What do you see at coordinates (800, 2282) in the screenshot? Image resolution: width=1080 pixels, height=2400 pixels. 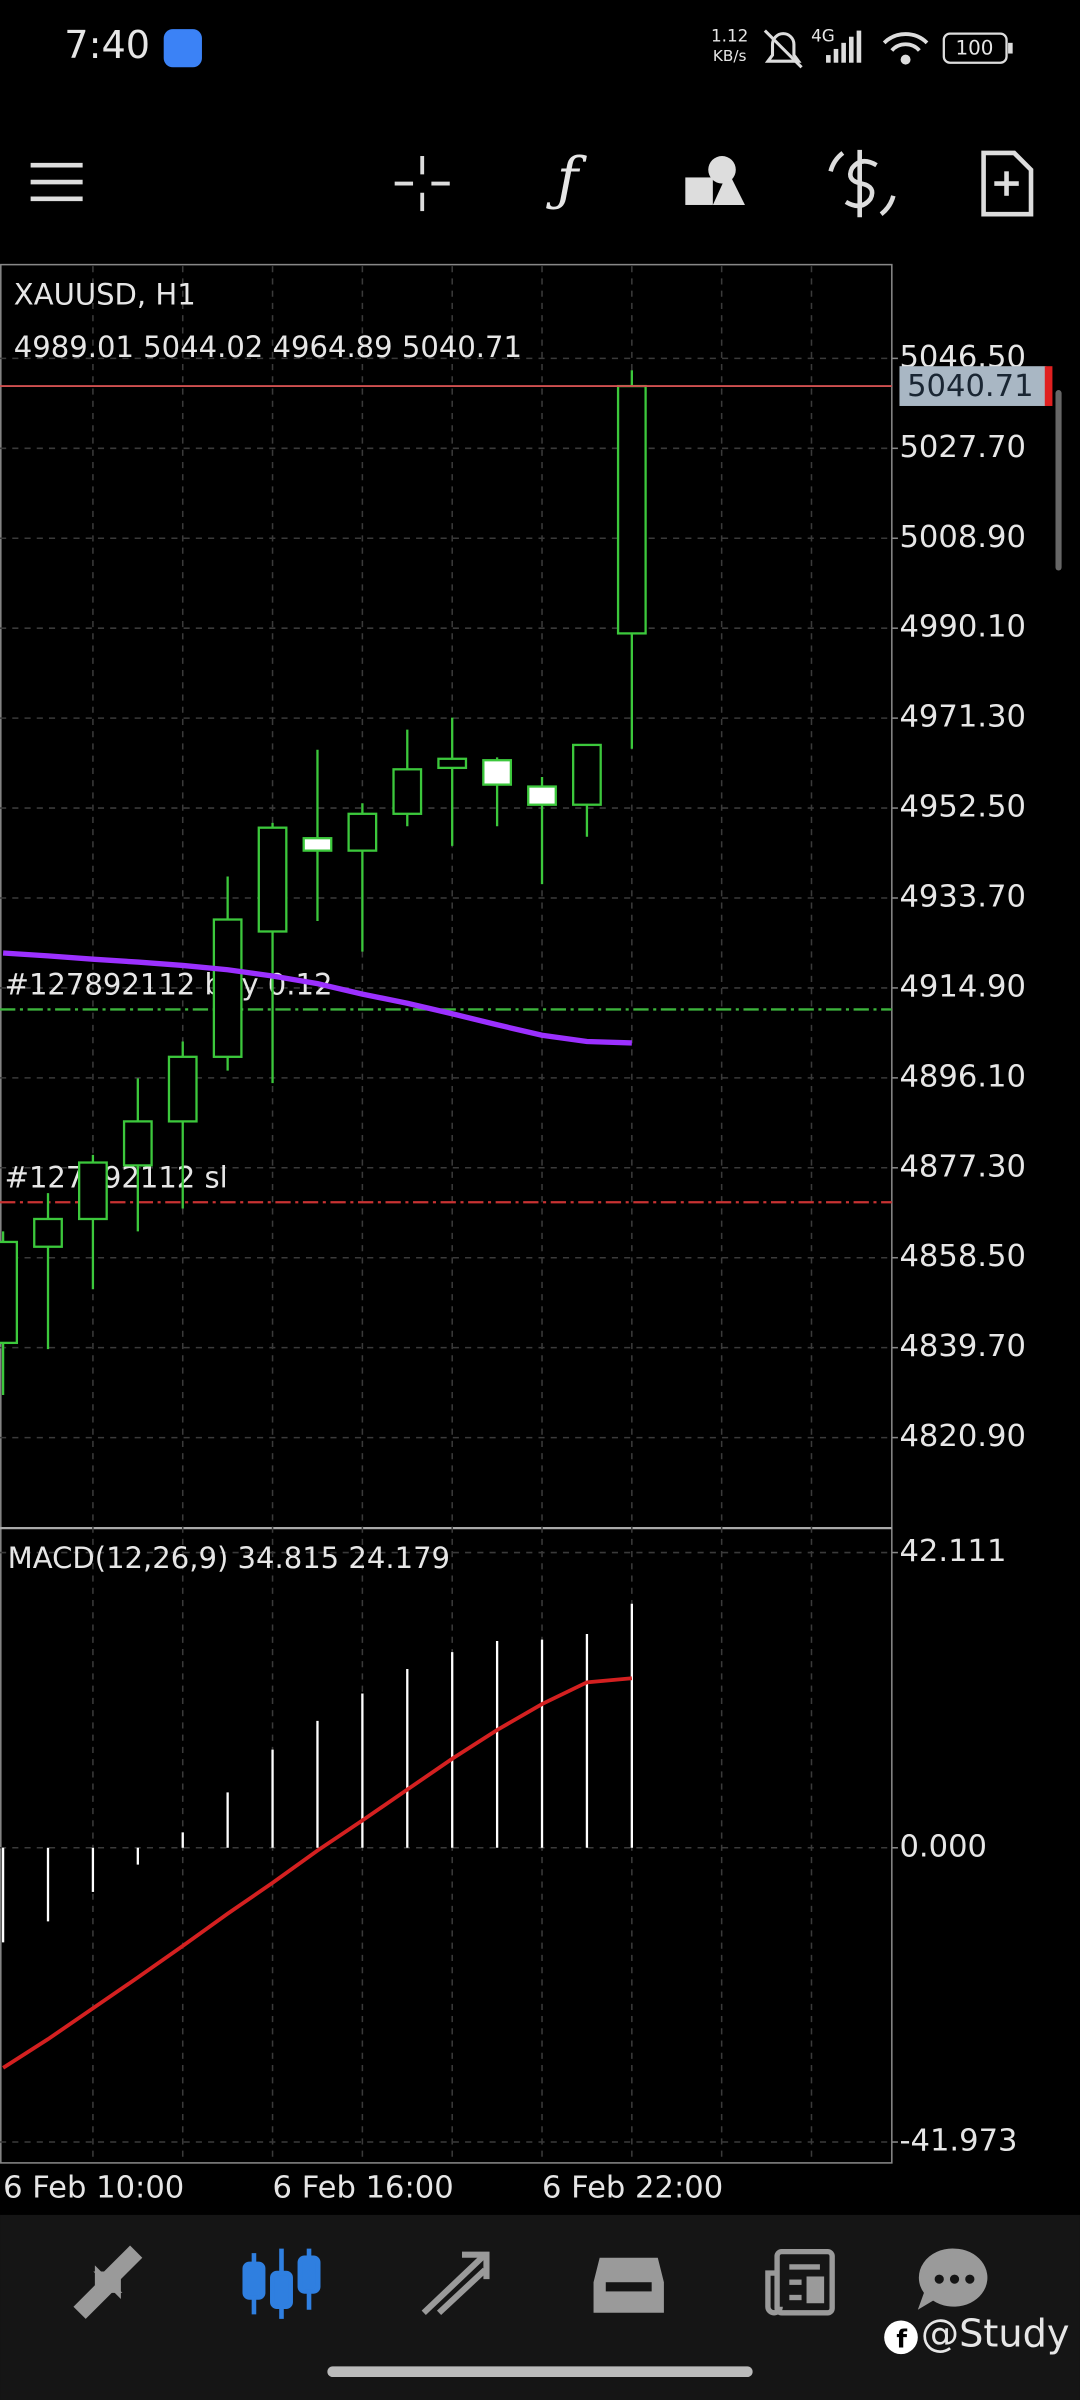 I see `news-tab` at bounding box center [800, 2282].